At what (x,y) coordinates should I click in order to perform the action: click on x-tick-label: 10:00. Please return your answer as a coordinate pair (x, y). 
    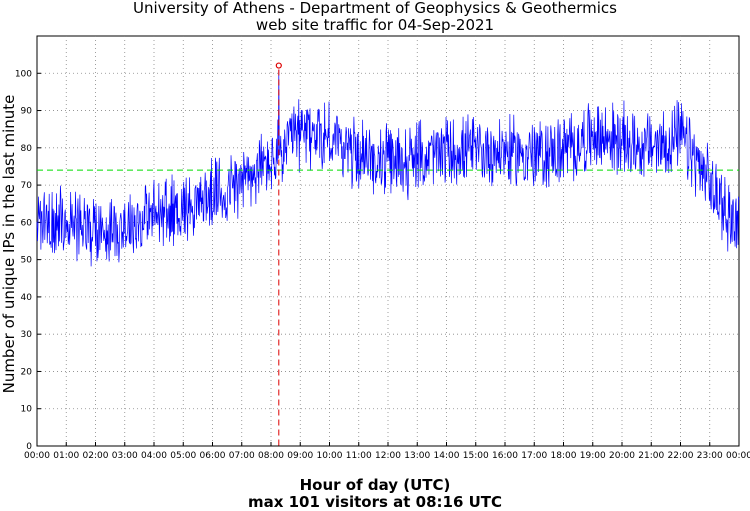
    Looking at the image, I should click on (330, 456).